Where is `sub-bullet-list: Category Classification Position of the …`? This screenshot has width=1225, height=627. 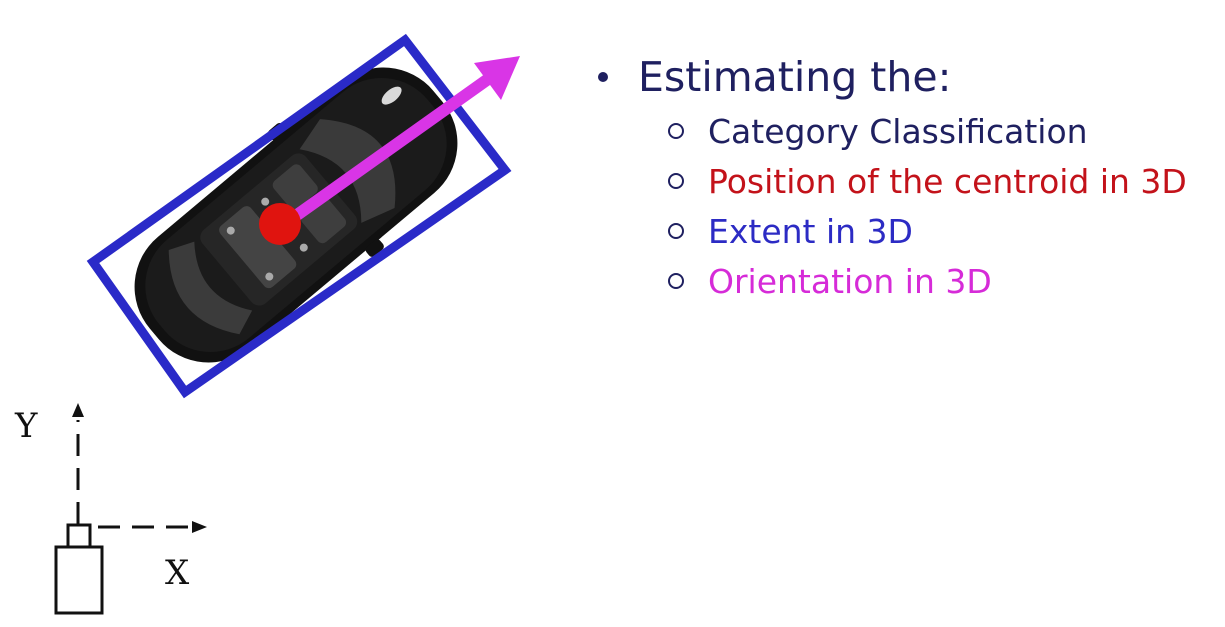
sub-bullet-list: Category Classification Position of the … is located at coordinates (943, 206).